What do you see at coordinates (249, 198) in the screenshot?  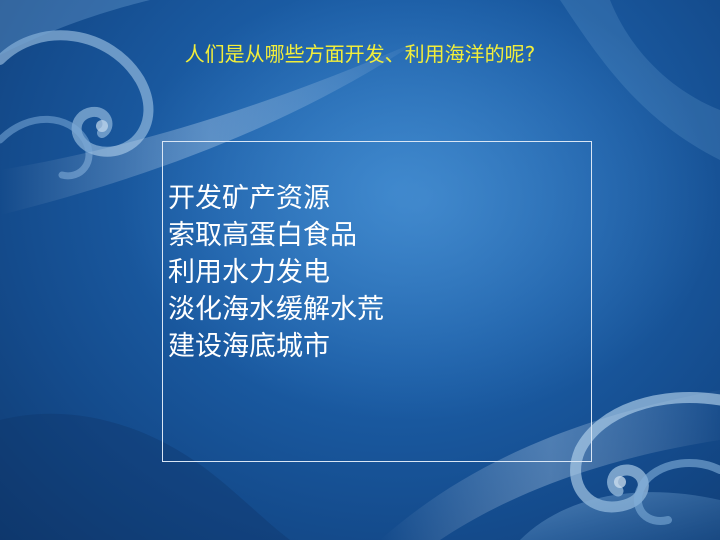 I see `list-item: 开发矿产资源` at bounding box center [249, 198].